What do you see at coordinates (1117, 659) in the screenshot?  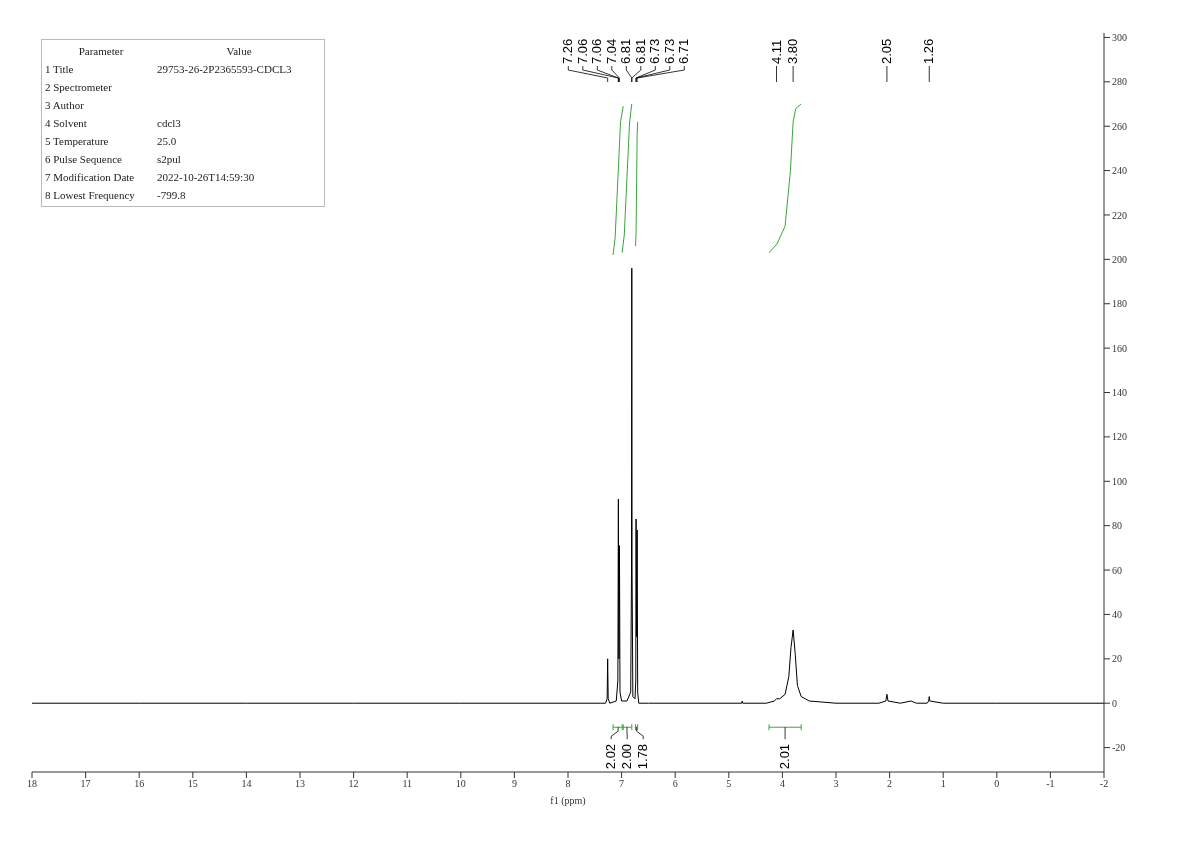 I see `y-tick-label: 20` at bounding box center [1117, 659].